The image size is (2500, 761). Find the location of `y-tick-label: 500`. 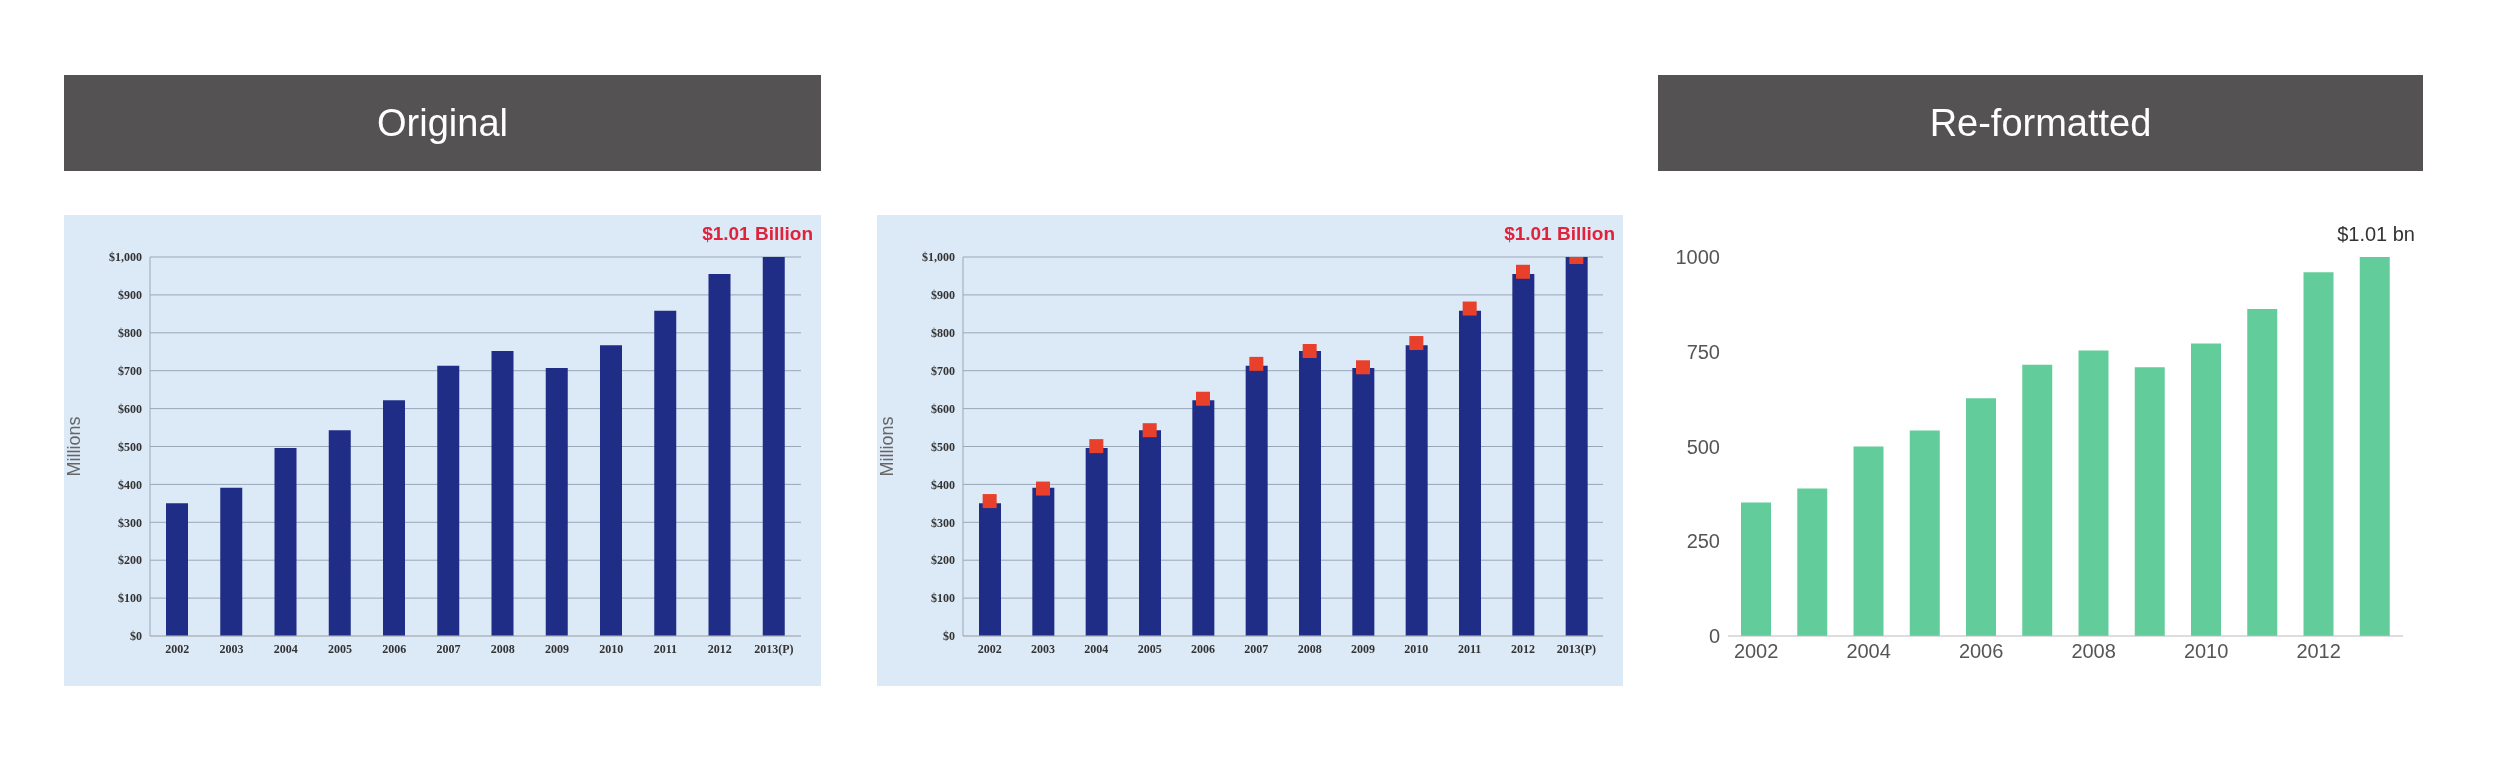

y-tick-label: 500 is located at coordinates (1703, 446).